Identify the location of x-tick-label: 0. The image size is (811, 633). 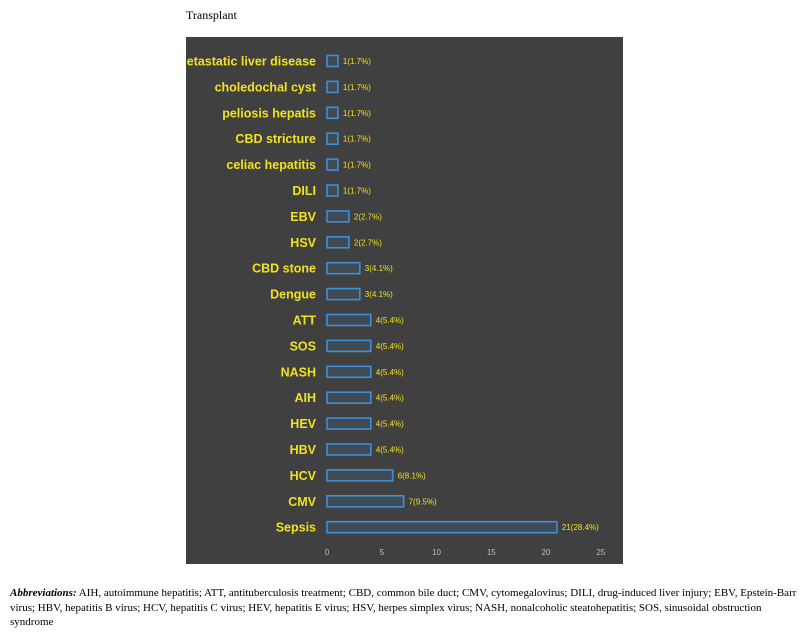
(327, 552).